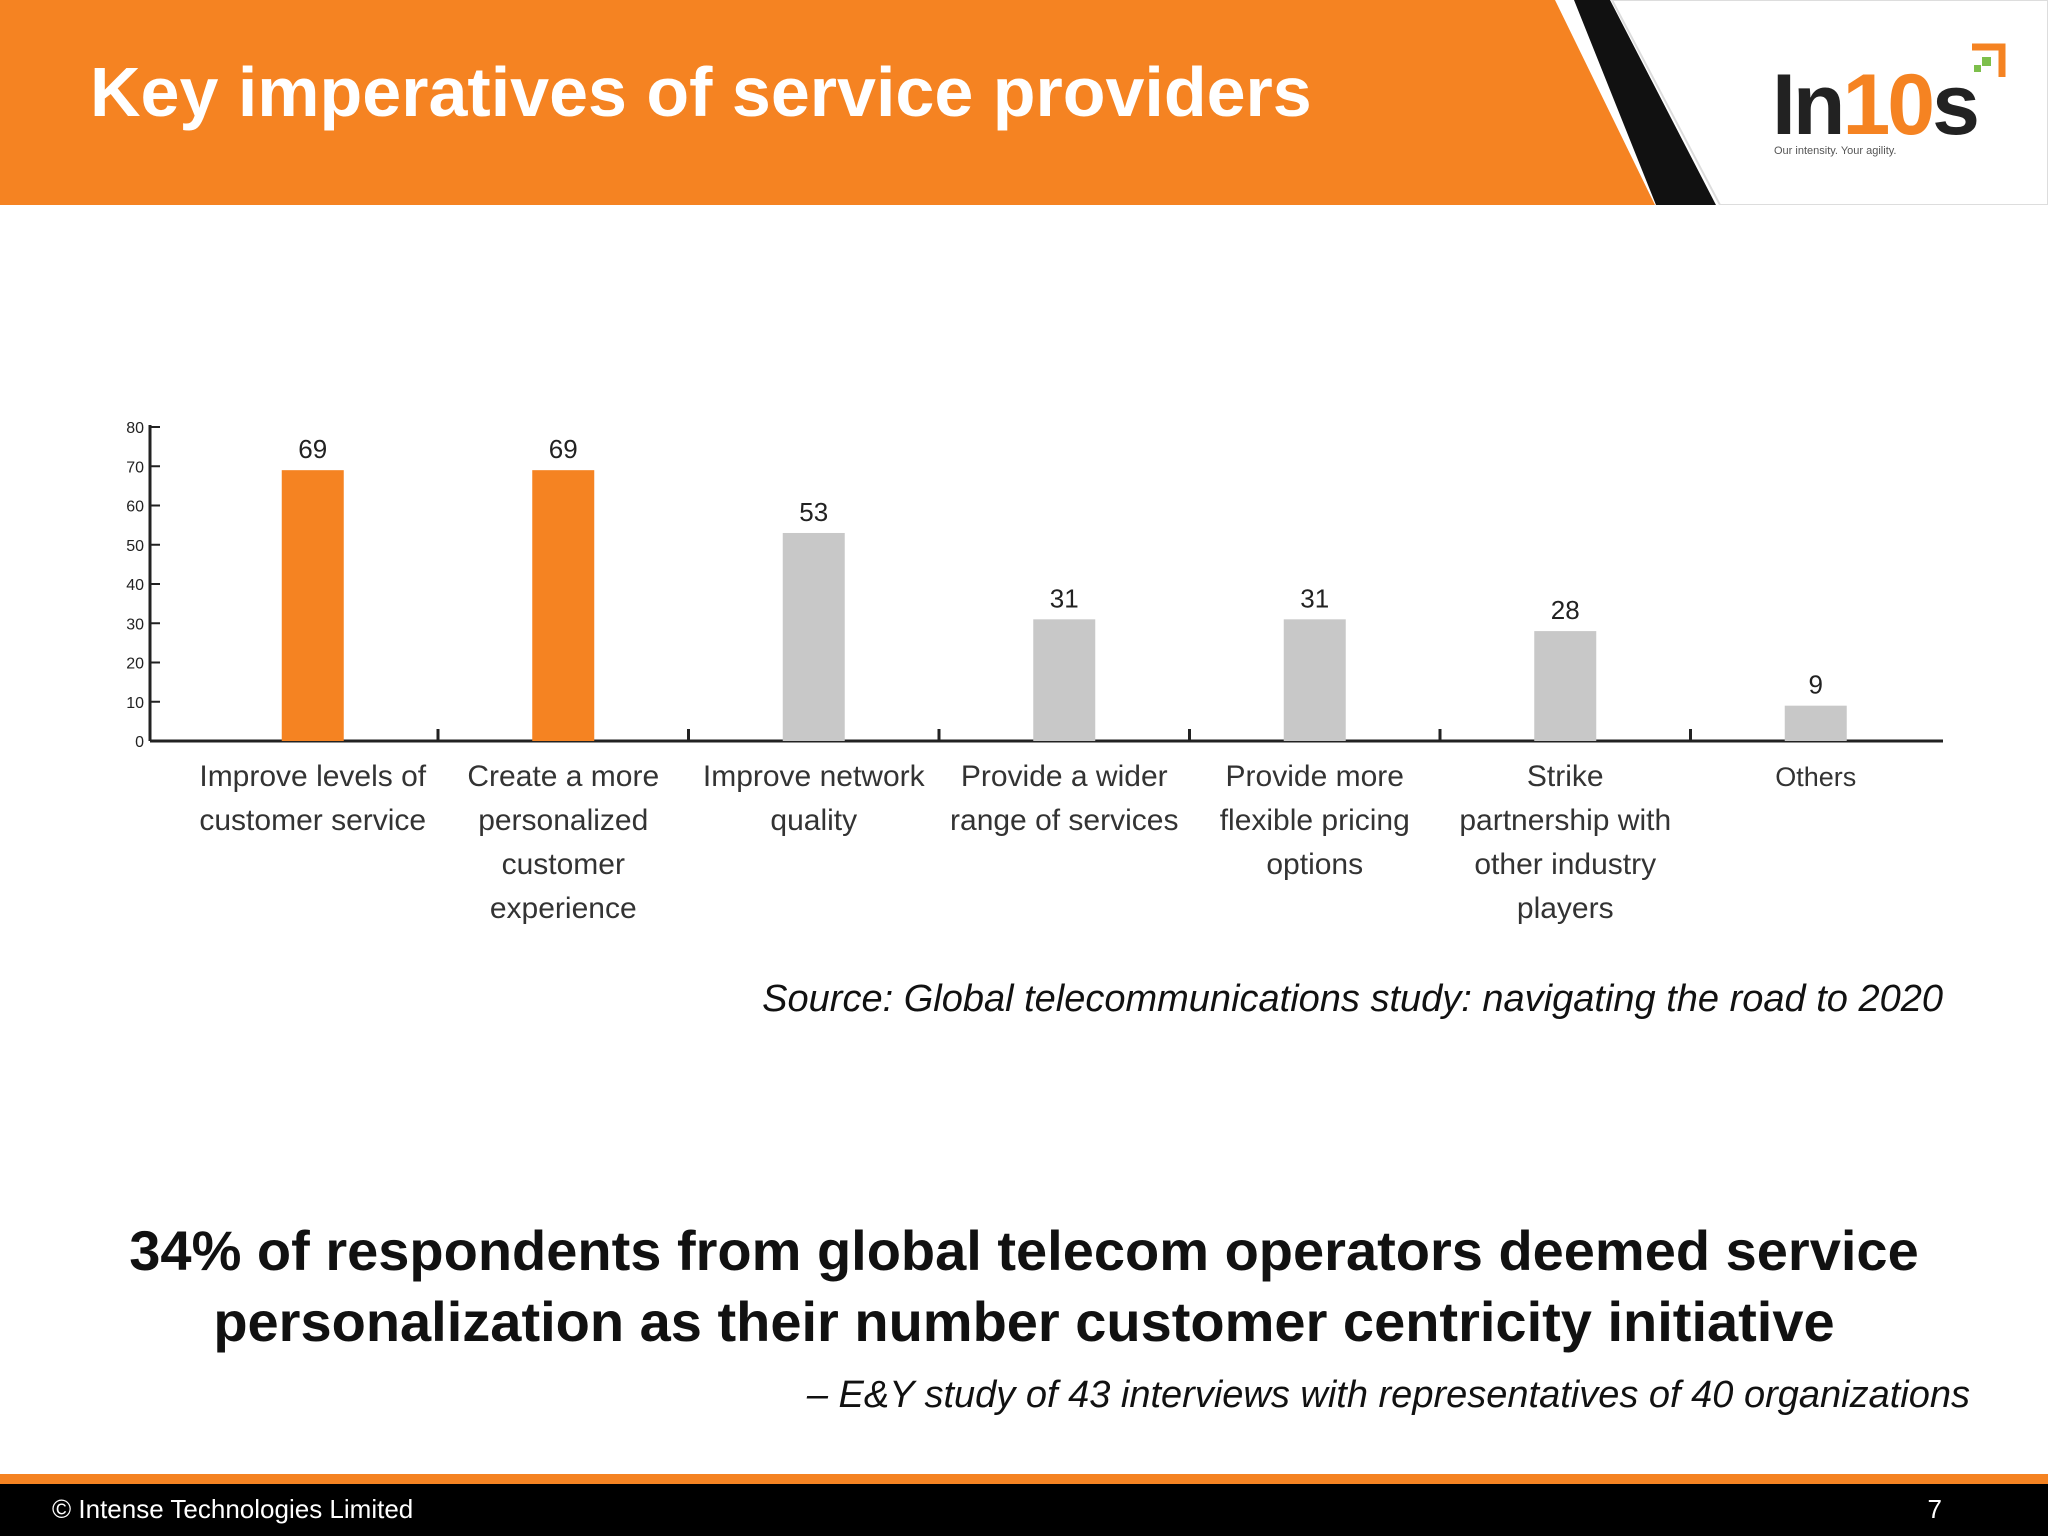 Image resolution: width=2048 pixels, height=1536 pixels. Describe the element at coordinates (1816, 685) in the screenshot. I see `bar-value-label: 9` at that location.